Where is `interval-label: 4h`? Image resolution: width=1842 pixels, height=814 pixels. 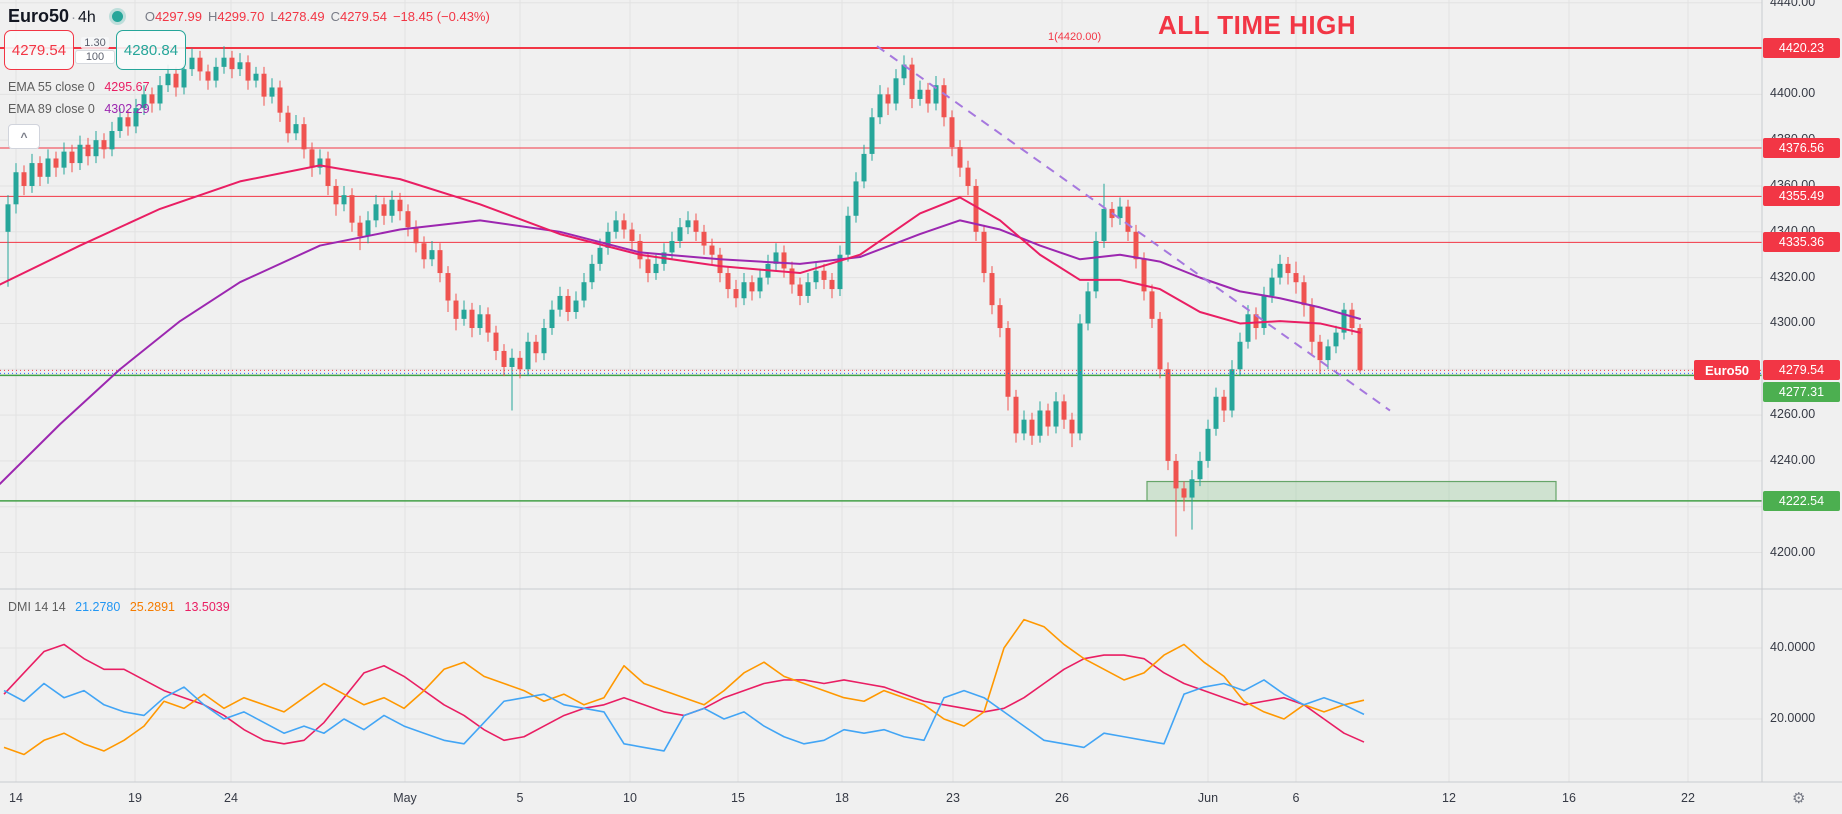
interval-label: 4h is located at coordinates (87, 17).